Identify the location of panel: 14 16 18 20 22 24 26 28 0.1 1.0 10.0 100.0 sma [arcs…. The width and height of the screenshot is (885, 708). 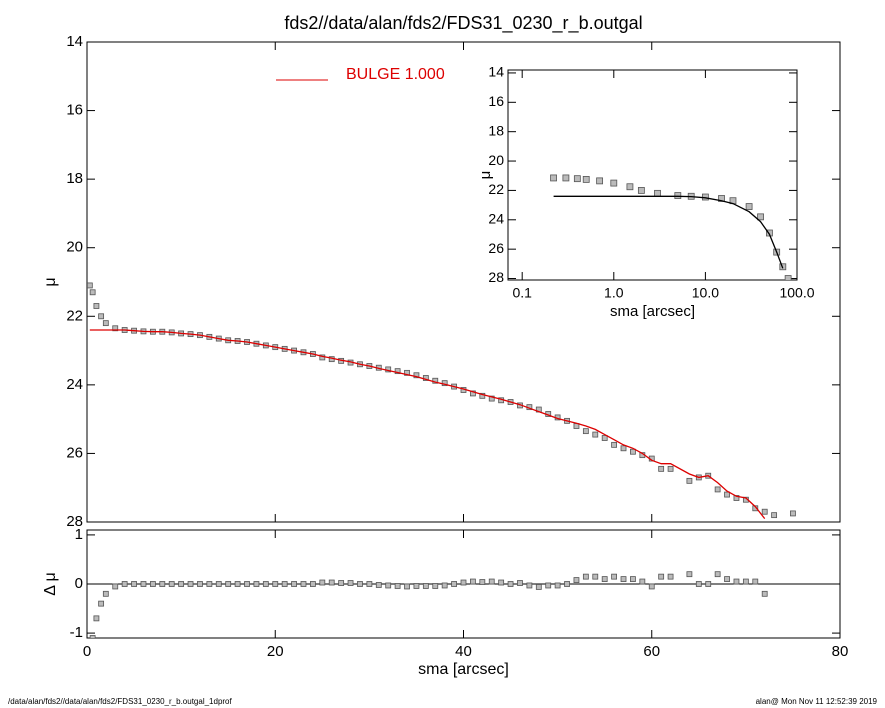
(646, 192).